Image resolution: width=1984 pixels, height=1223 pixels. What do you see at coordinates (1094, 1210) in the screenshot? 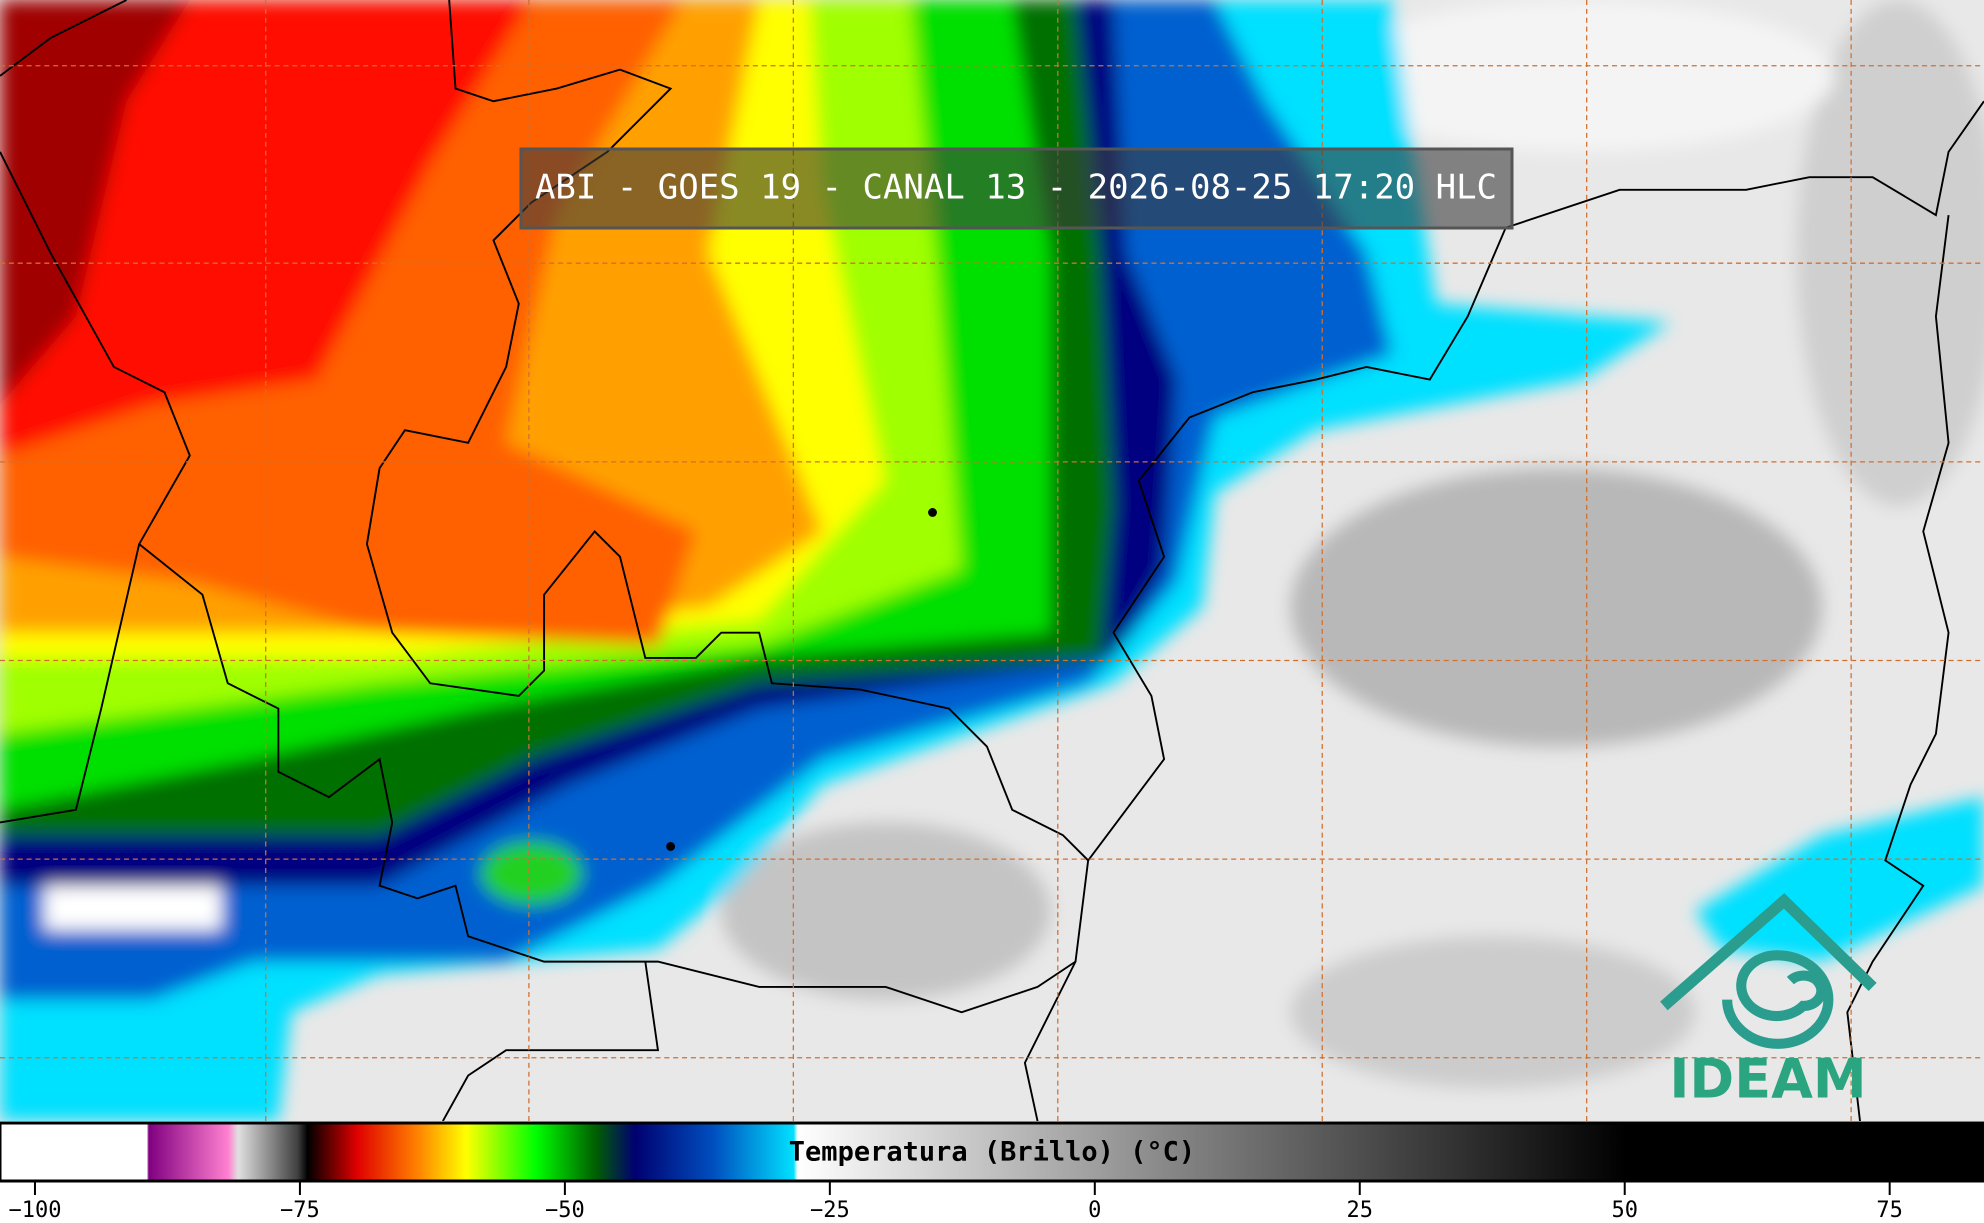
I see `tick-label: 0` at bounding box center [1094, 1210].